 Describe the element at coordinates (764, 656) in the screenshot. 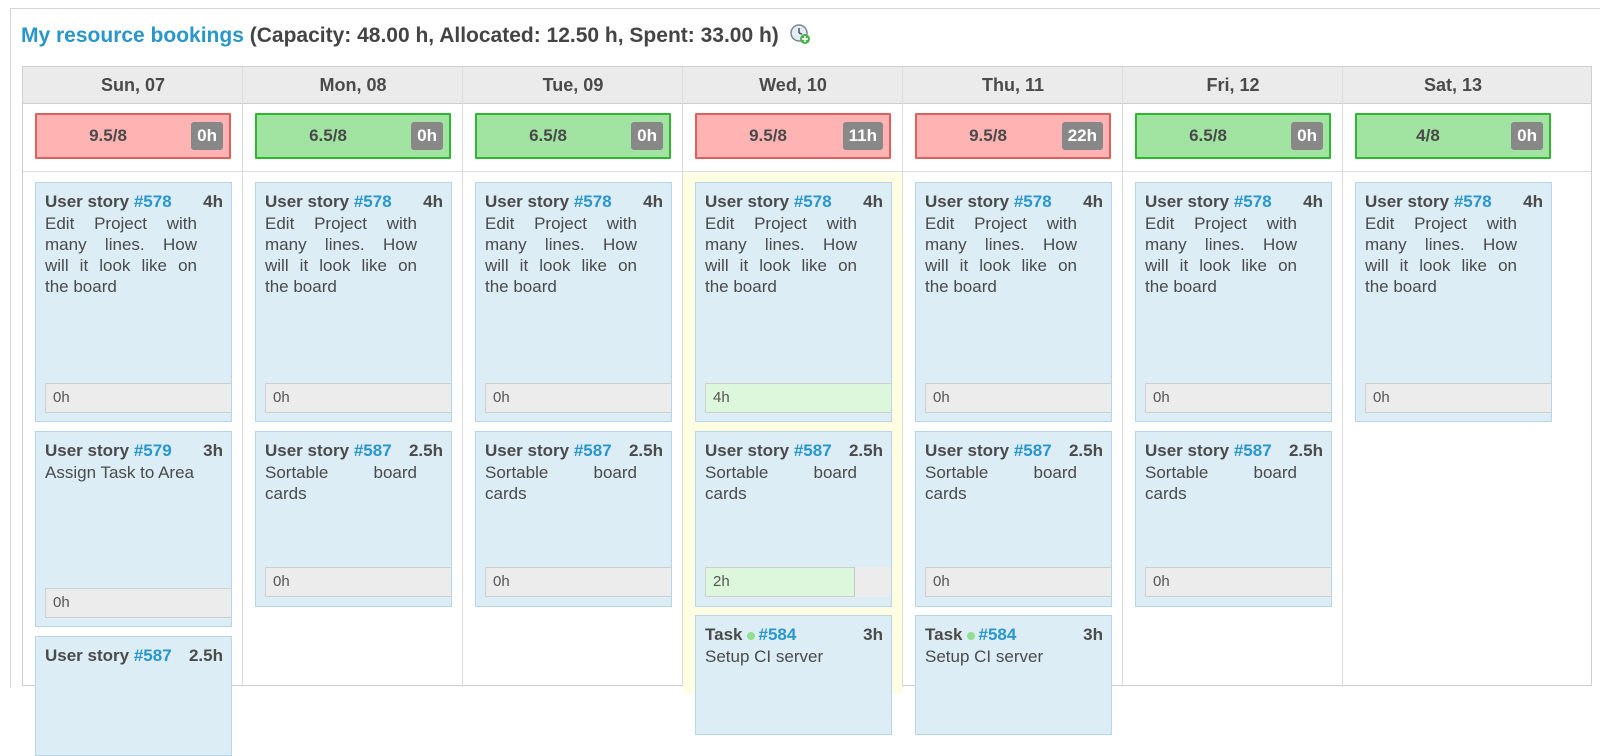

I see `card-description: Setup CI server` at that location.